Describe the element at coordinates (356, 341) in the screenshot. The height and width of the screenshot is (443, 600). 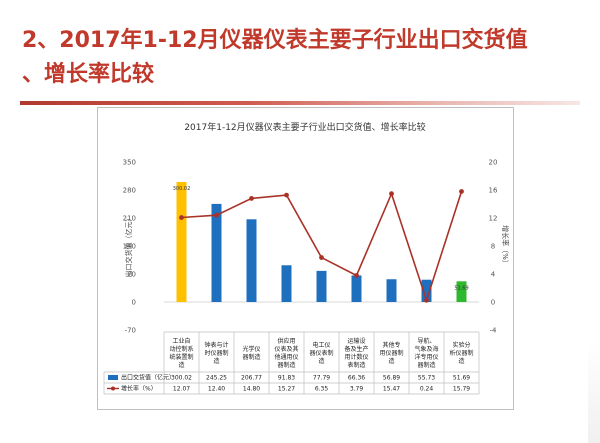
I see `category-label: 运输设` at that location.